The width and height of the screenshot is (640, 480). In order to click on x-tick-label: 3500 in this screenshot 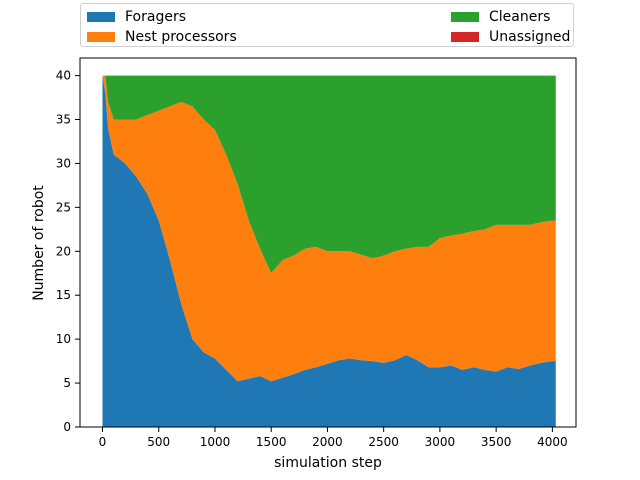, I will do `click(496, 442)`.